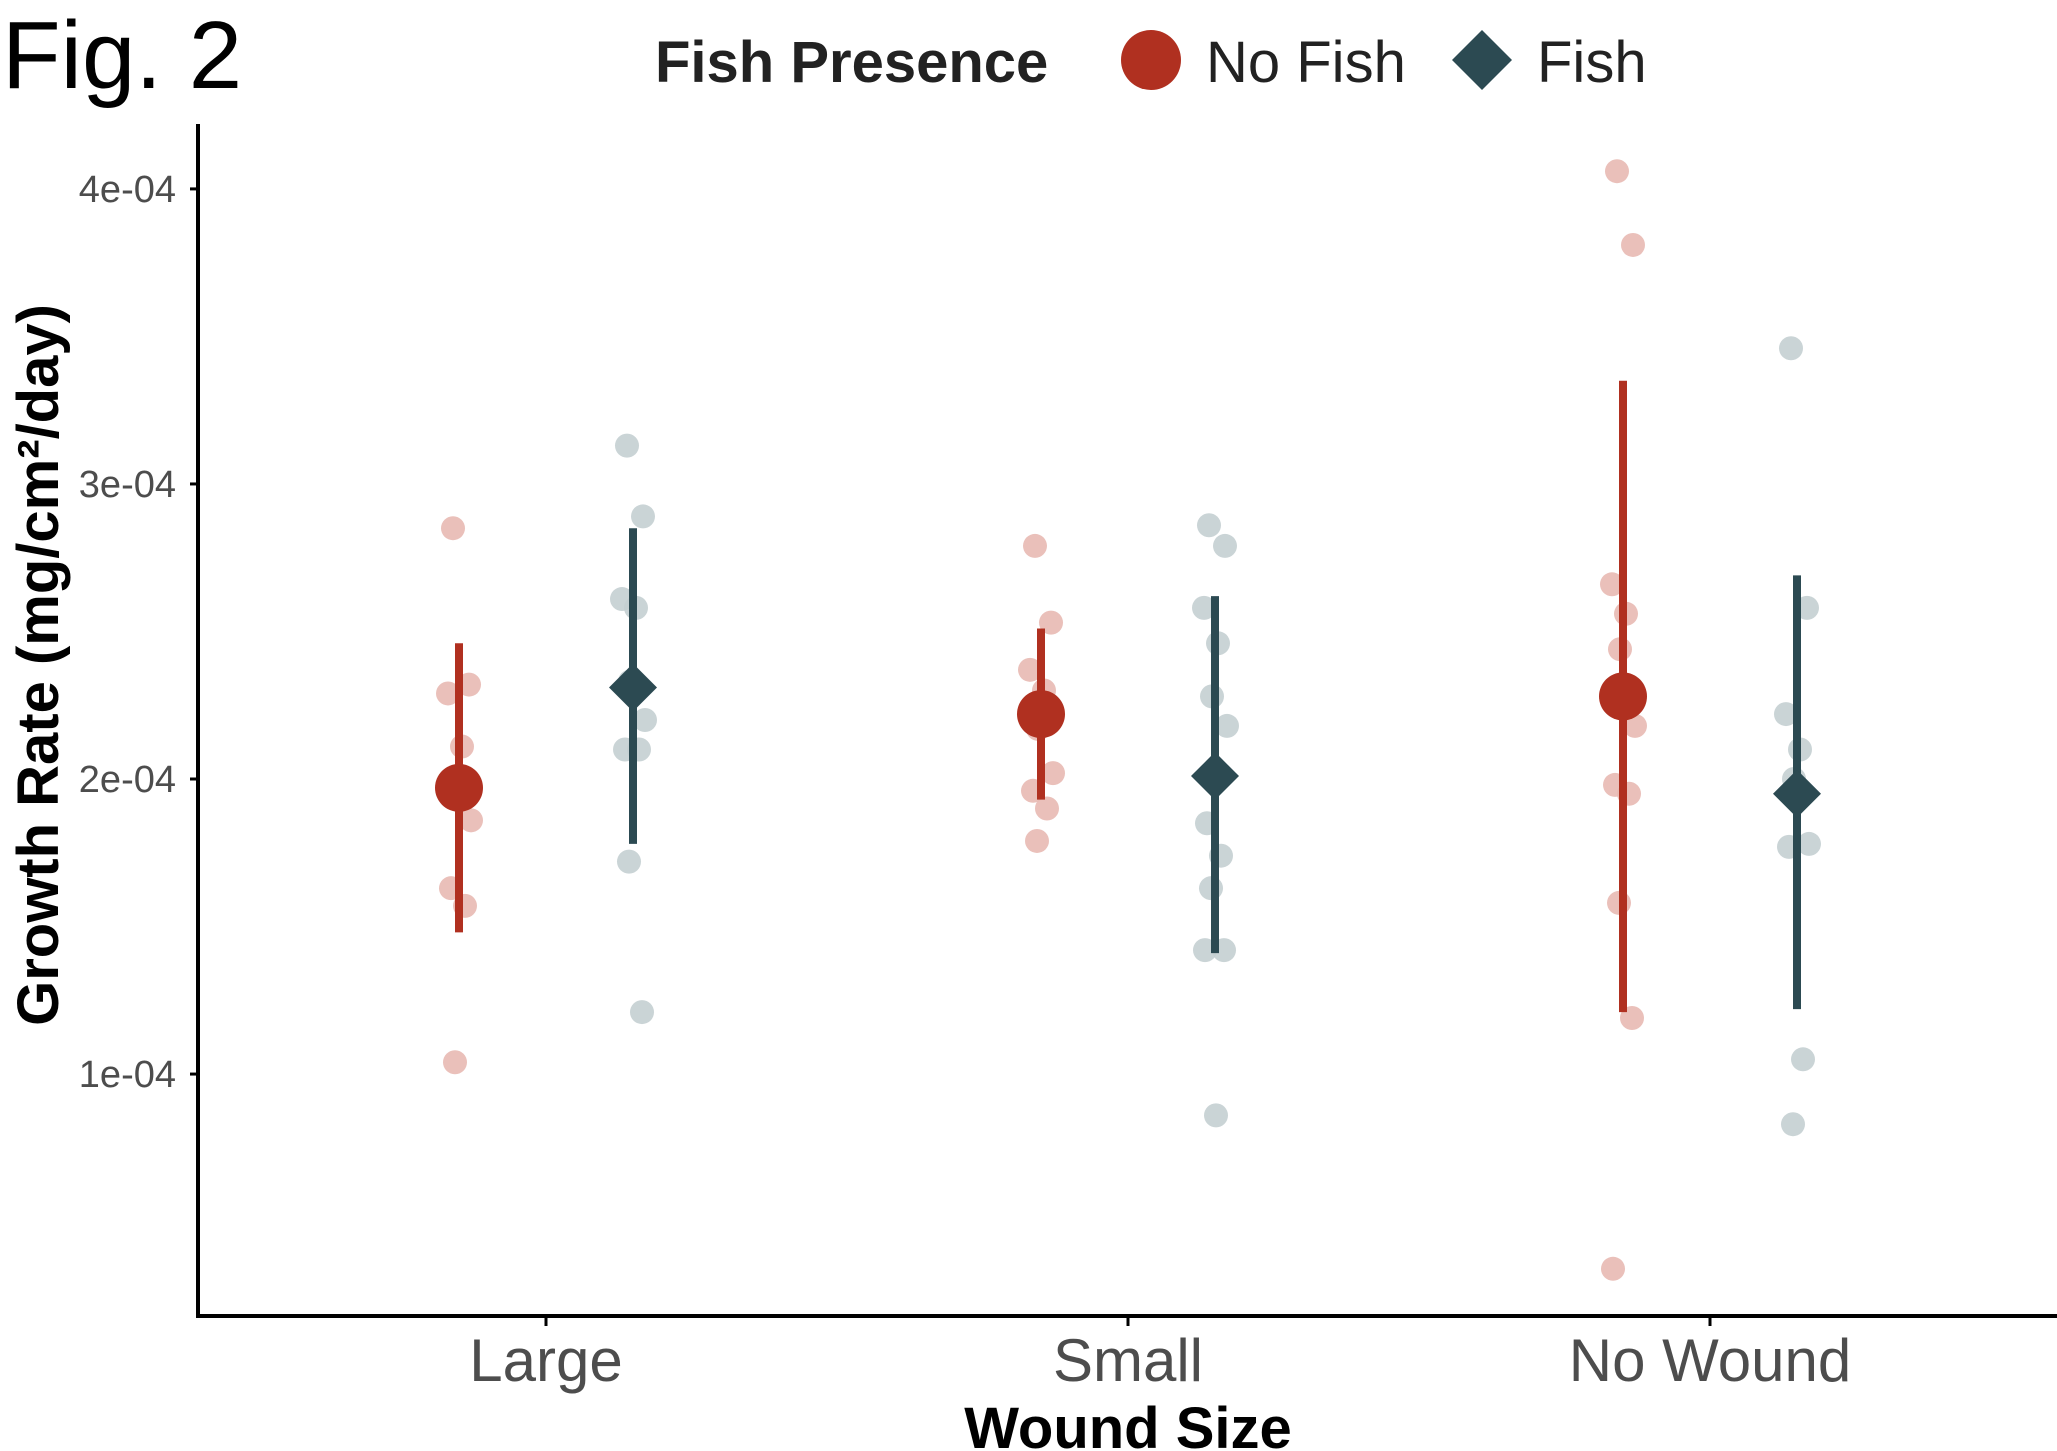  What do you see at coordinates (1041, 714) in the screenshot?
I see `no-fish-mean-point-small` at bounding box center [1041, 714].